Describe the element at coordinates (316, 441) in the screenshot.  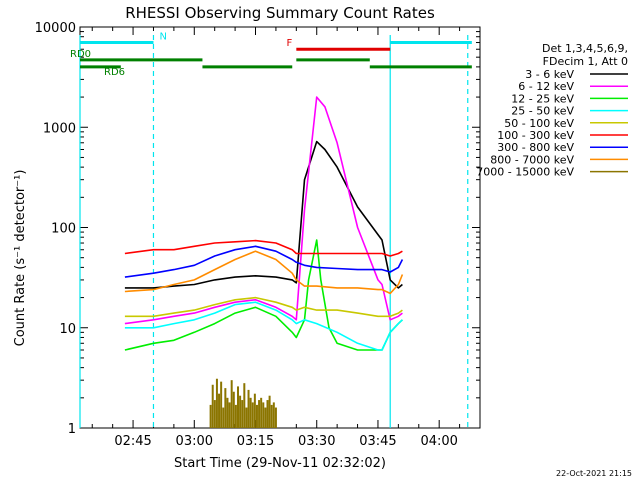
I see `x-tick-label: 03:30` at that location.